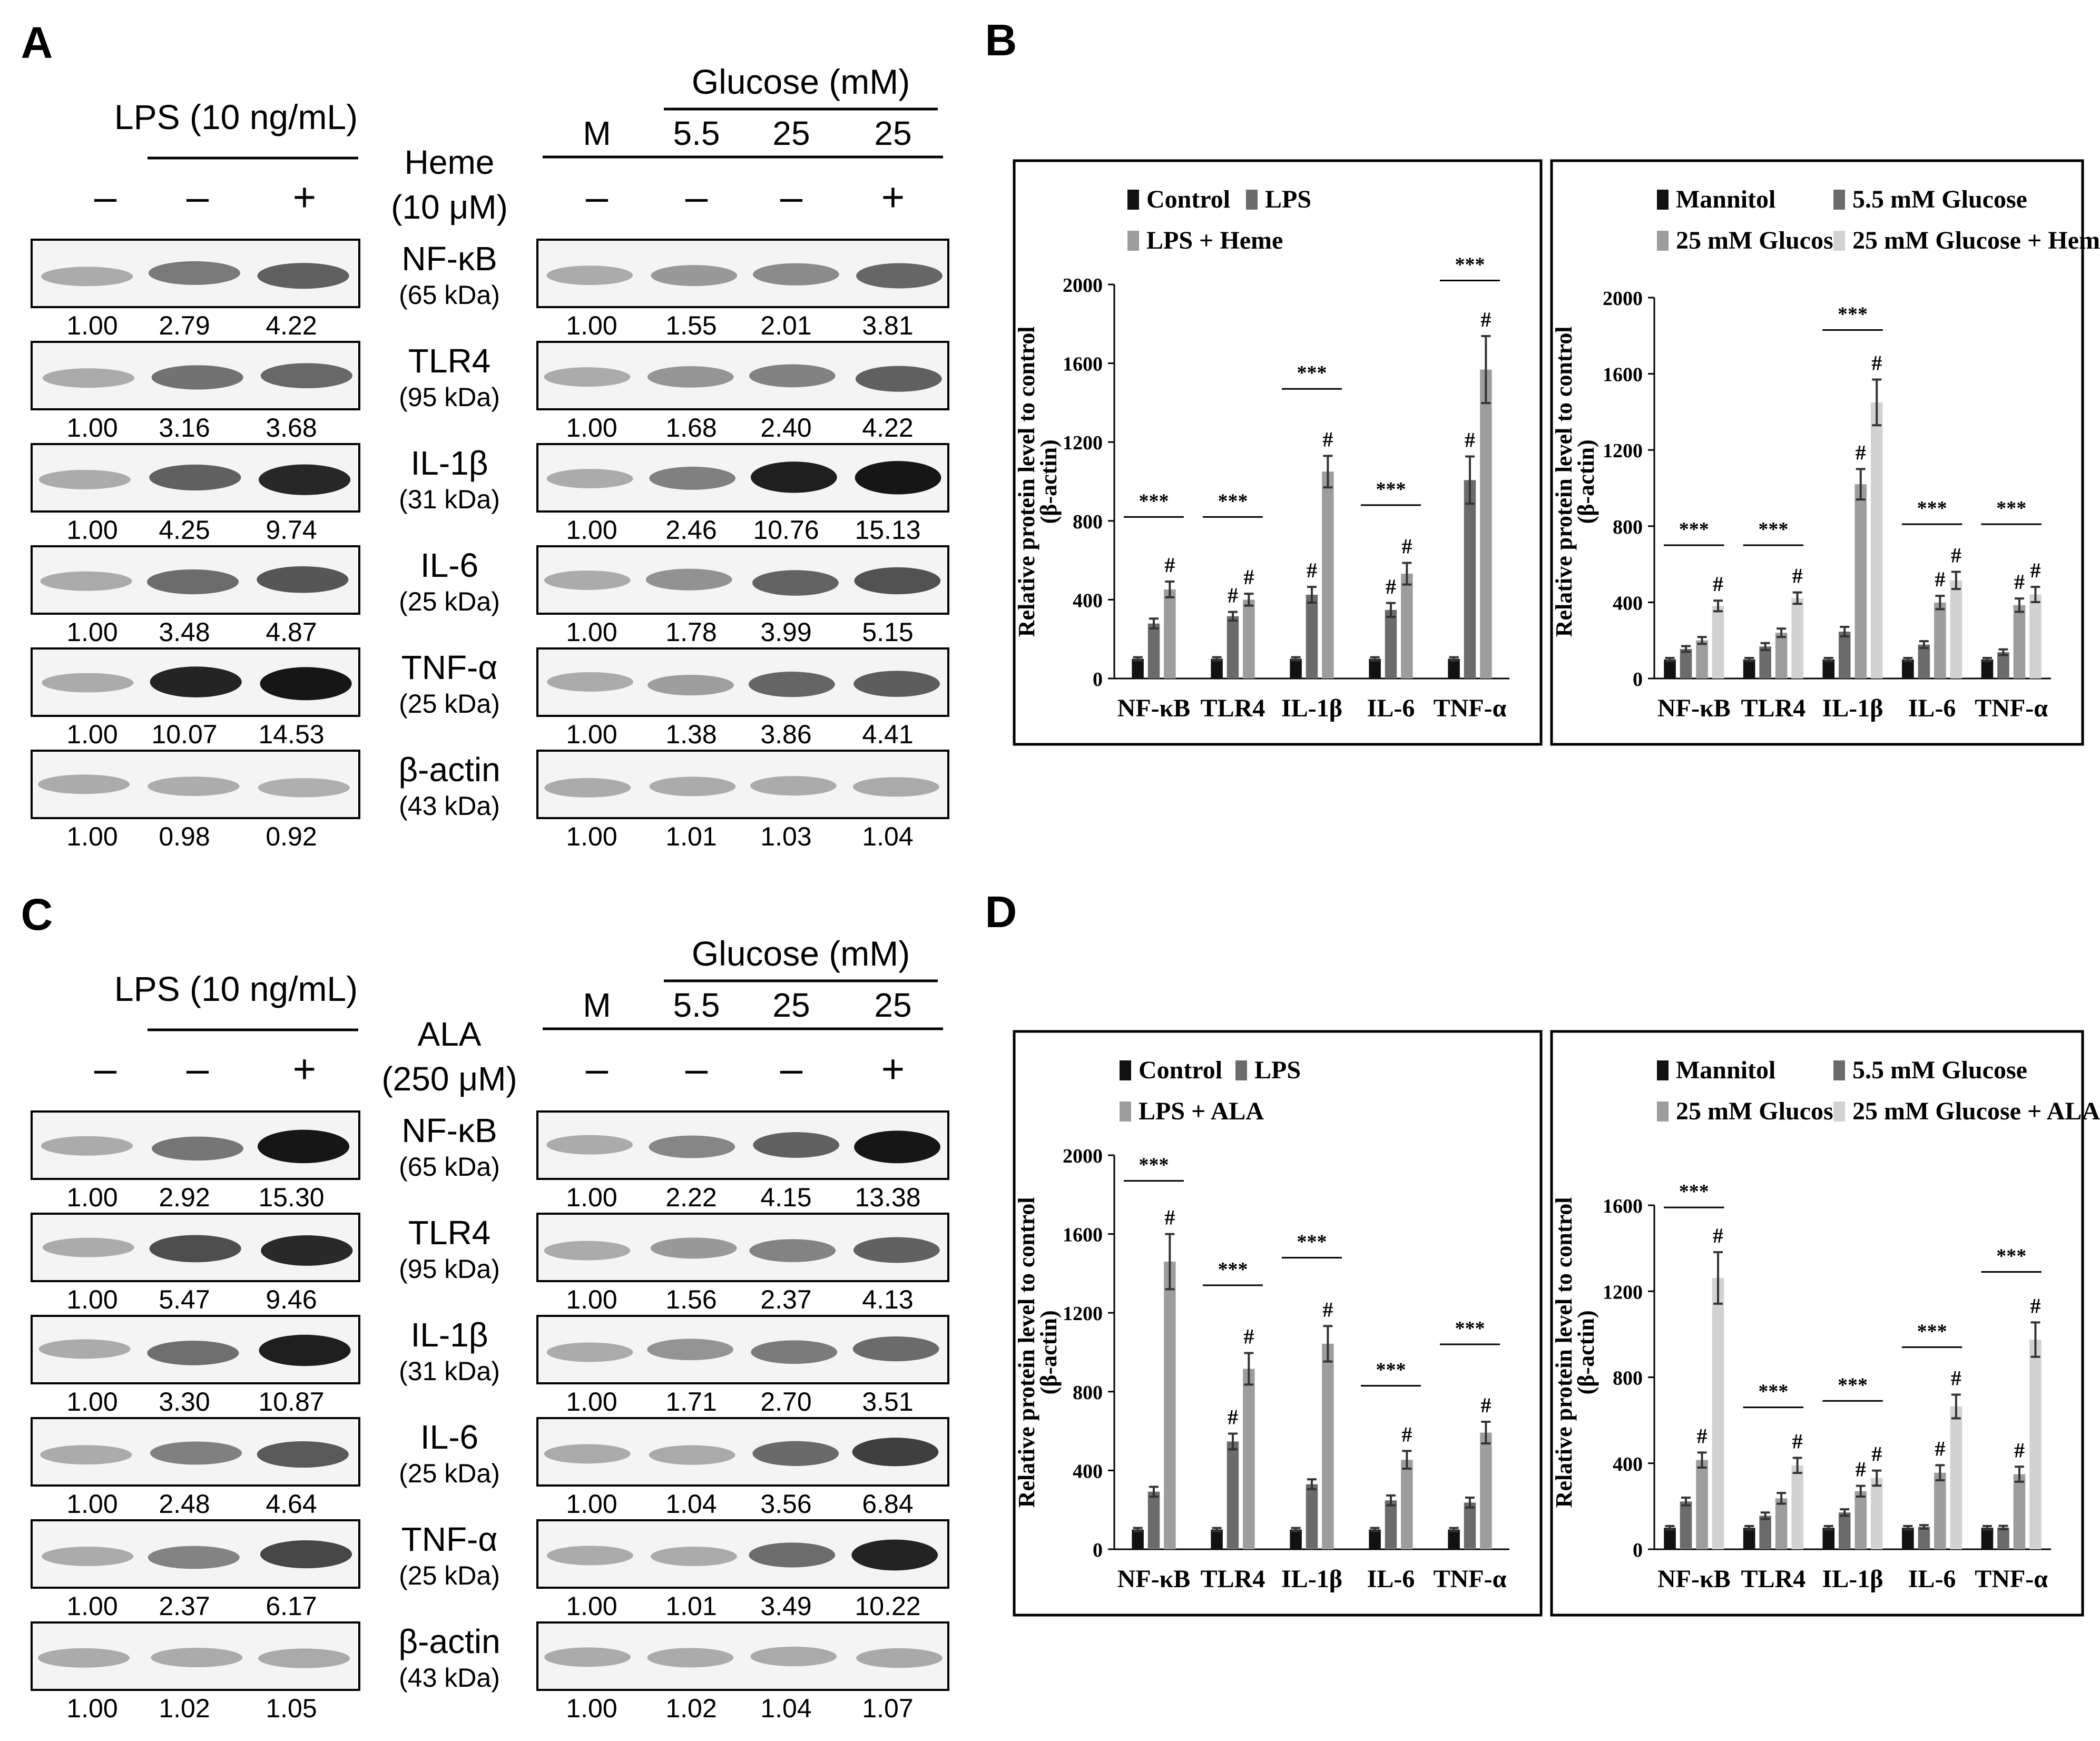 The image size is (2100, 1741). Describe the element at coordinates (1088, 1471) in the screenshot. I see `y-tick-label: 400` at that location.